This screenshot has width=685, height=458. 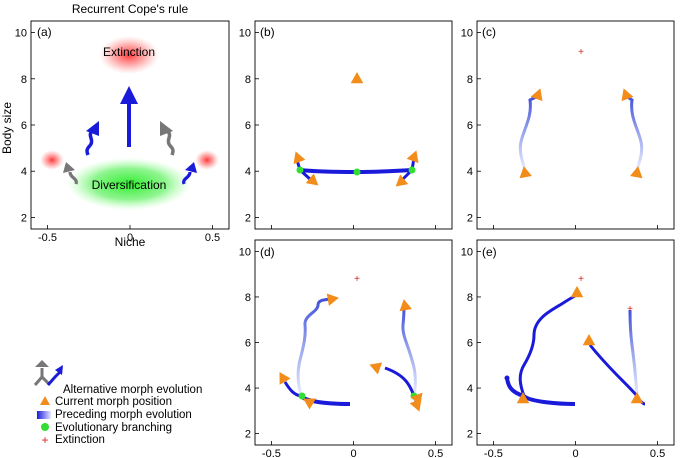 What do you see at coordinates (207, 160) in the screenshot?
I see `extinction-glow-right` at bounding box center [207, 160].